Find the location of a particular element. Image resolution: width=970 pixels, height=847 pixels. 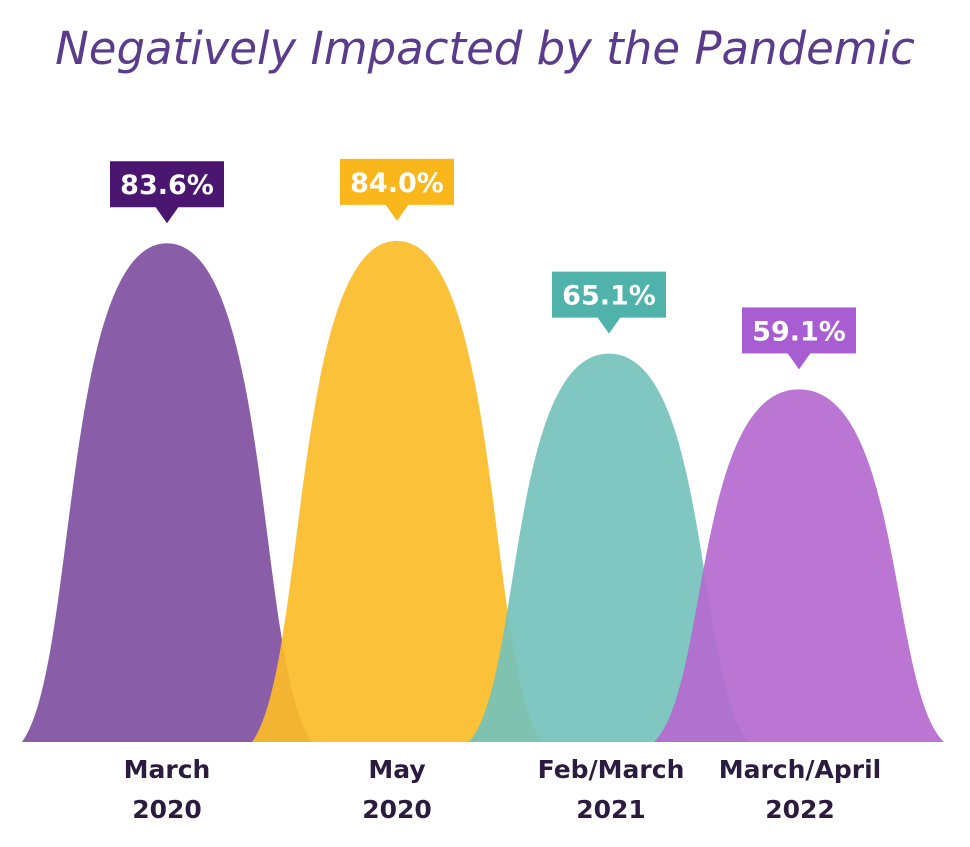

category-label-line1: Feb/March is located at coordinates (611, 769).